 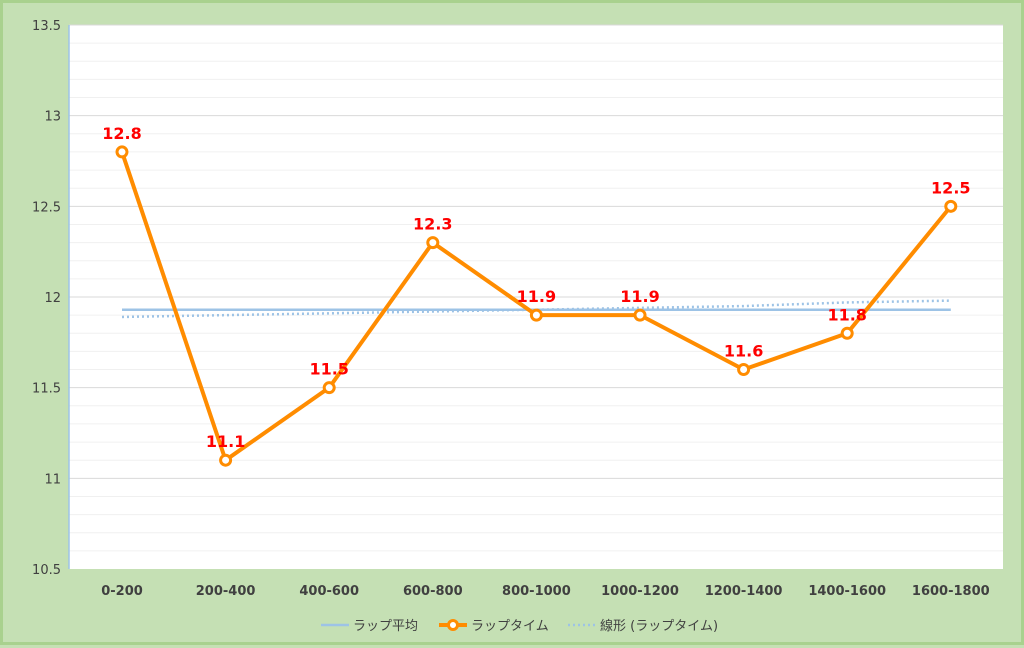 I want to click on data-label: 12.8, so click(x=121, y=133).